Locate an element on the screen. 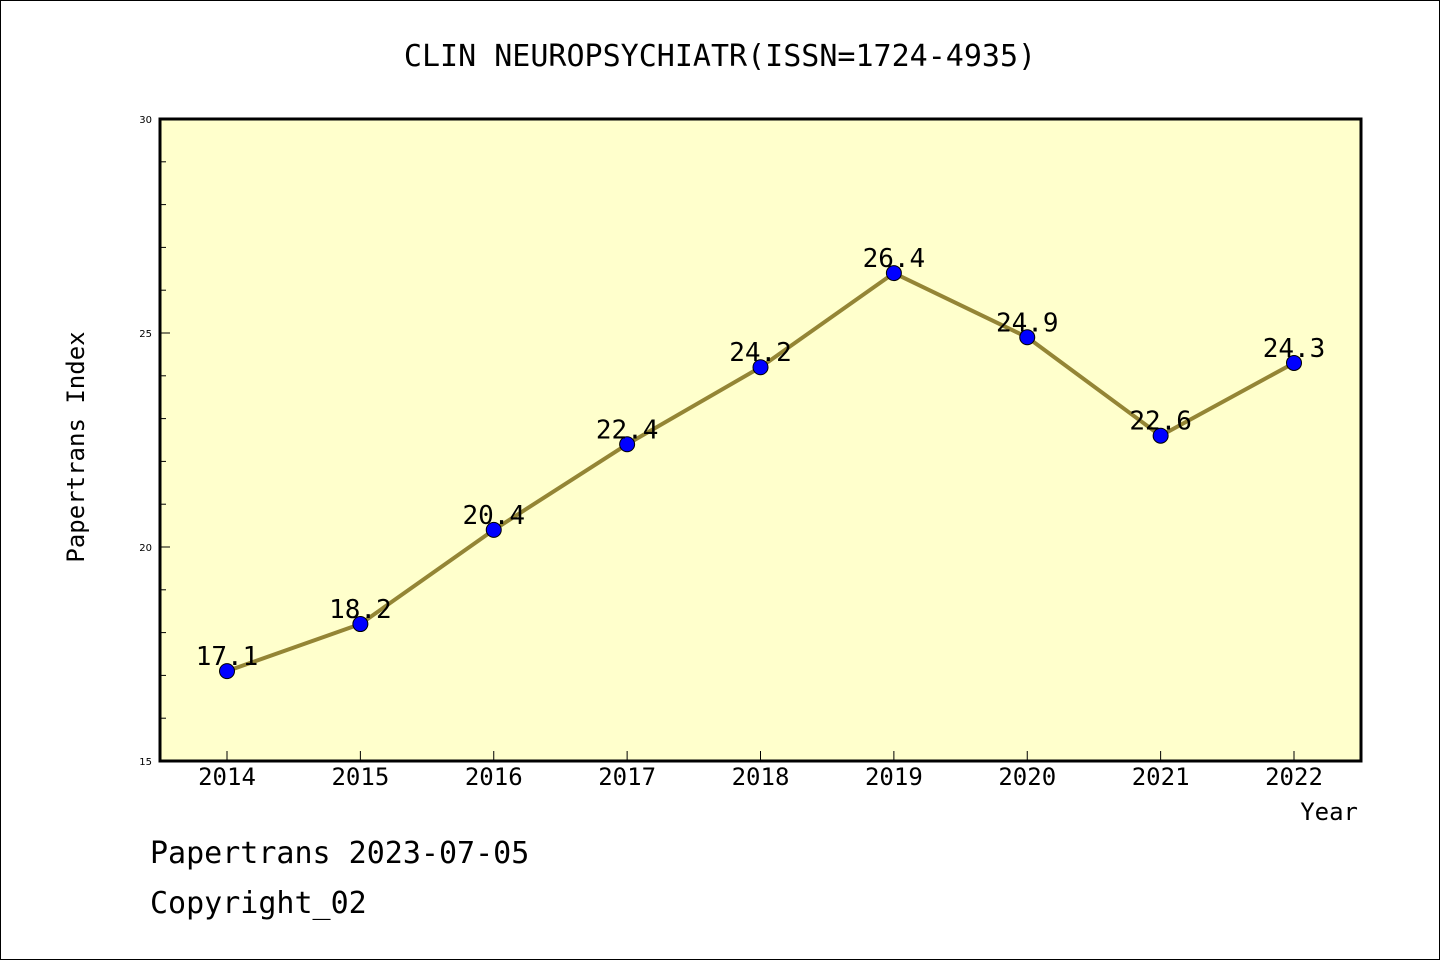  y-tick-label: 15 is located at coordinates (145, 762).